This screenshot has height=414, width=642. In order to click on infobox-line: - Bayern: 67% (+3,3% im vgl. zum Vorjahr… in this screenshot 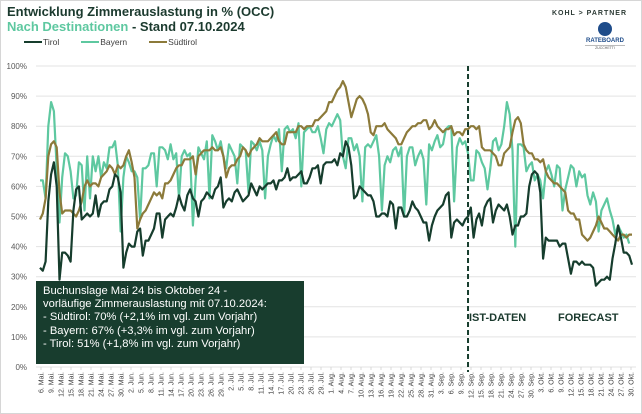, I will do `click(149, 330)`.